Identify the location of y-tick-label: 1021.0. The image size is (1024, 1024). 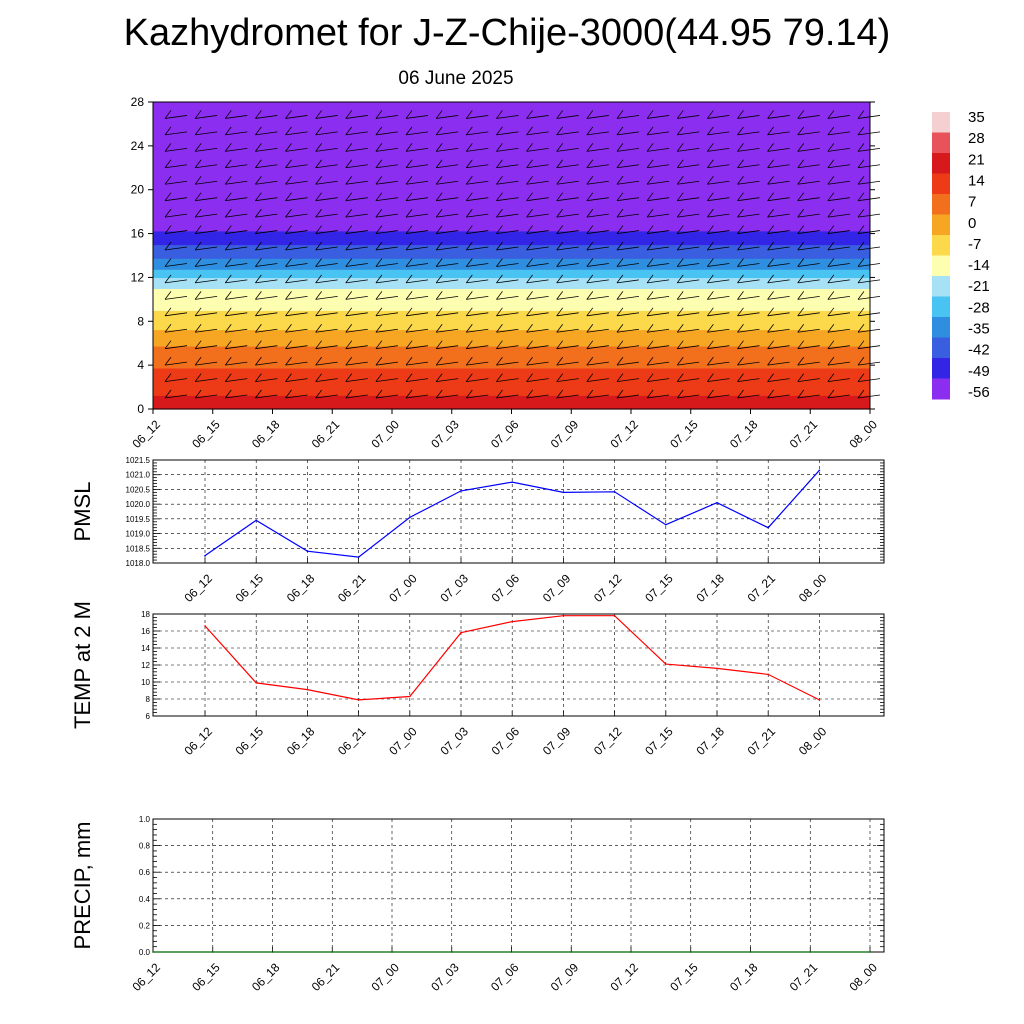
(138, 475).